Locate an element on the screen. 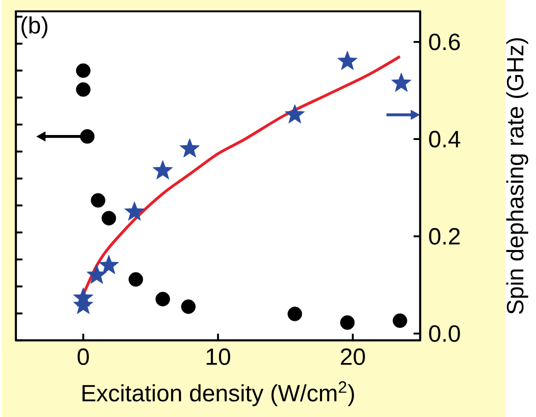 Image resolution: width=536 pixels, height=417 pixels. text: (b) is located at coordinates (35, 27).